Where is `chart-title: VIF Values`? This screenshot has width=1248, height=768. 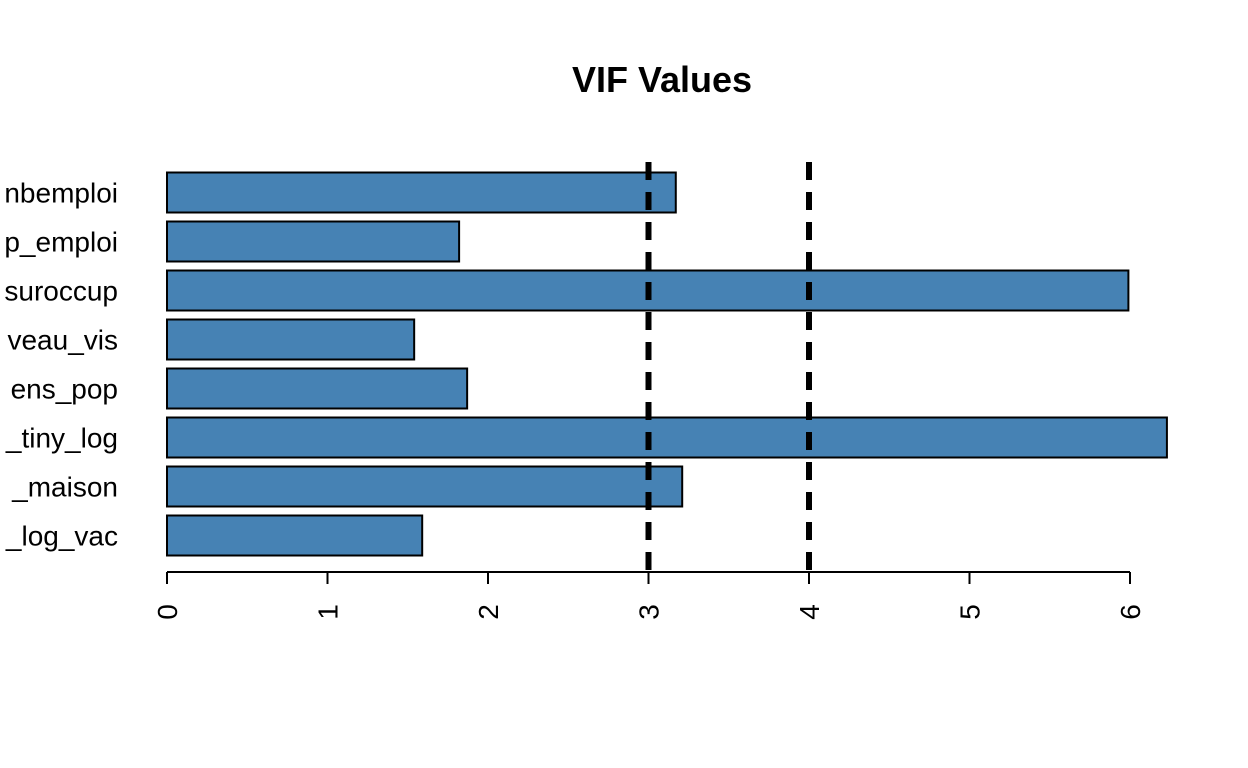
chart-title: VIF Values is located at coordinates (662, 79).